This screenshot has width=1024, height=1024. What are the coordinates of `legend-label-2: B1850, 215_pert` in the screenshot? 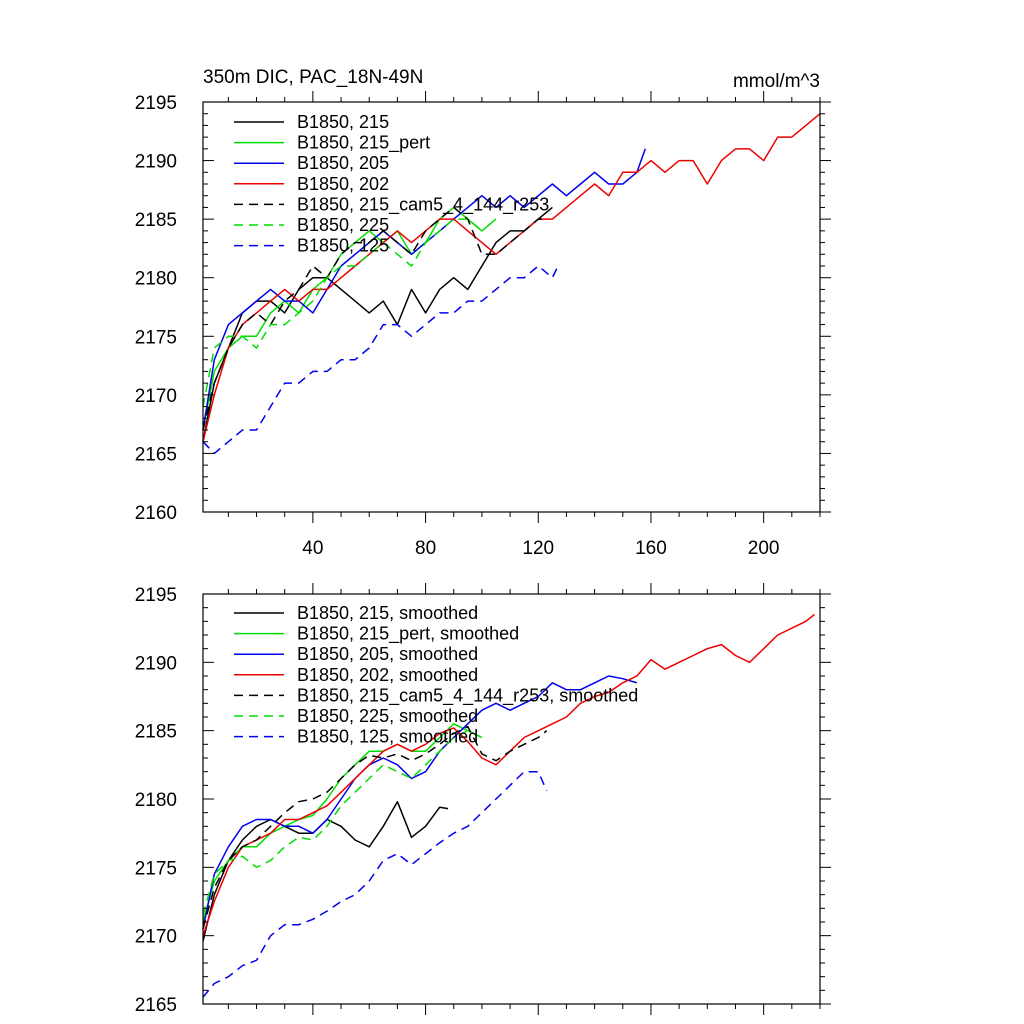 It's located at (363, 143).